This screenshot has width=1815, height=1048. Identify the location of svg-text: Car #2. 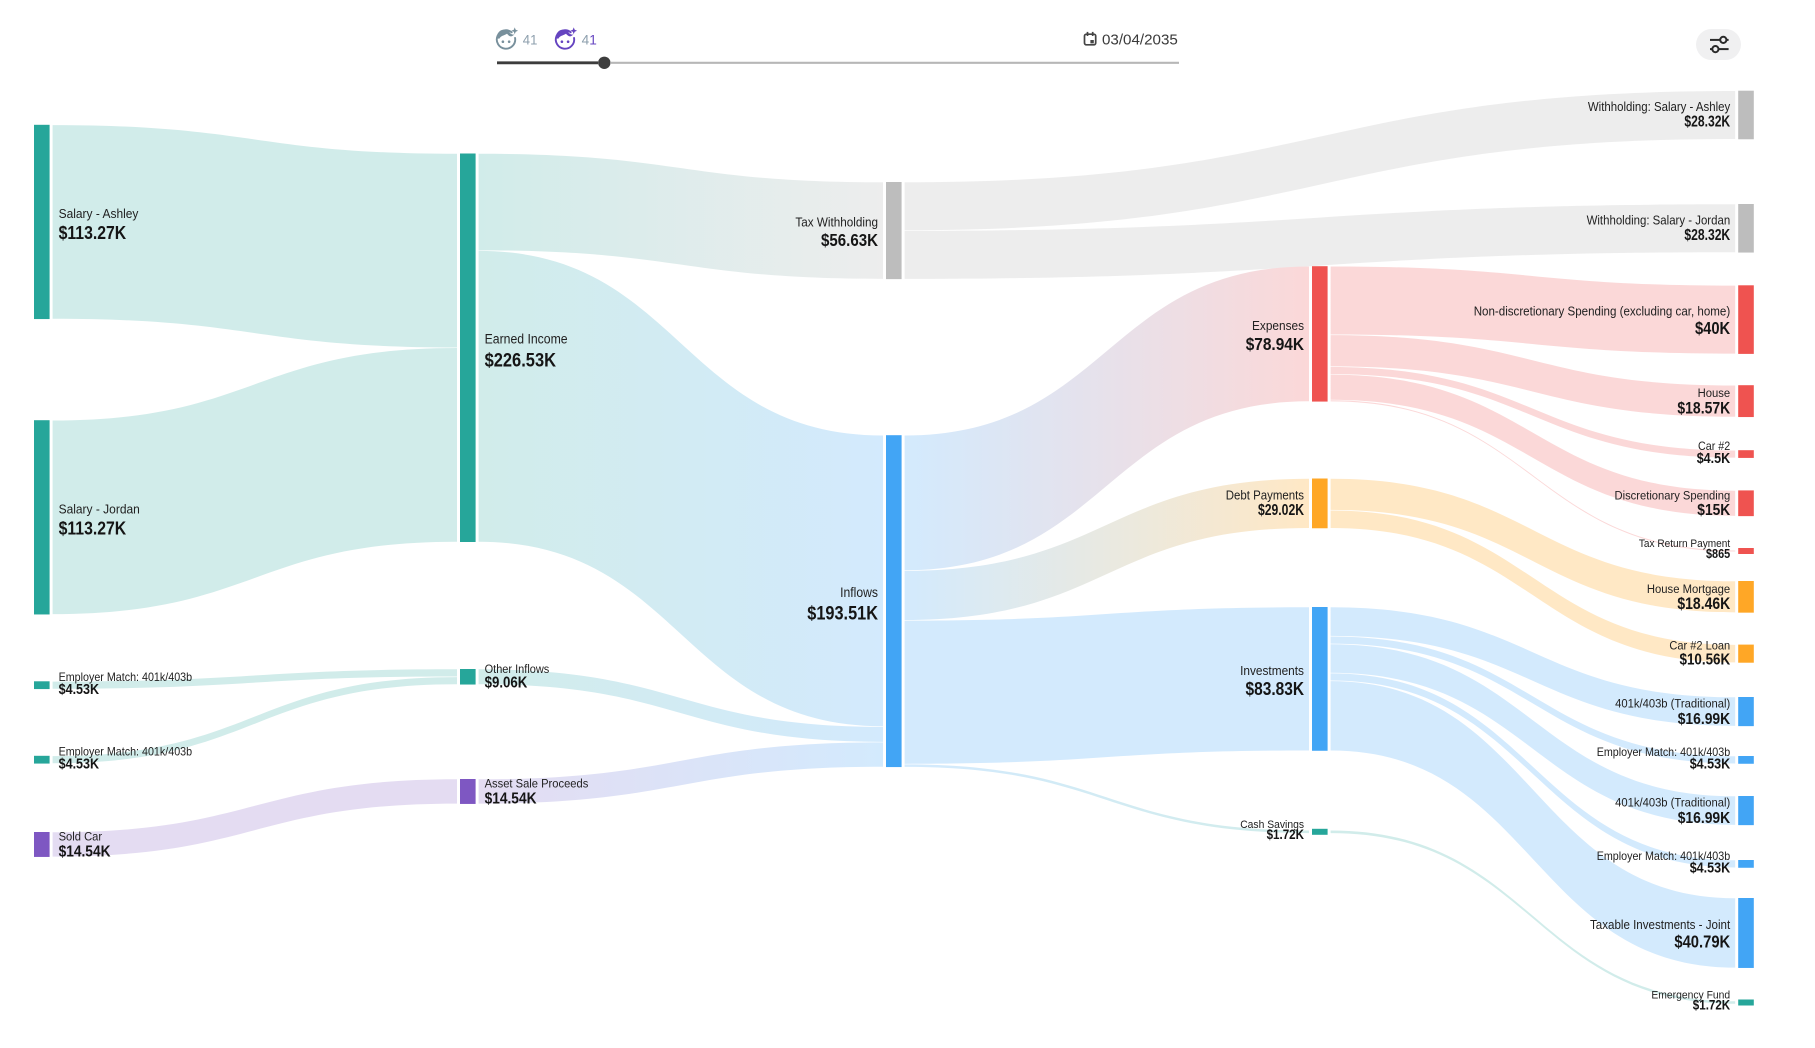
(1714, 446).